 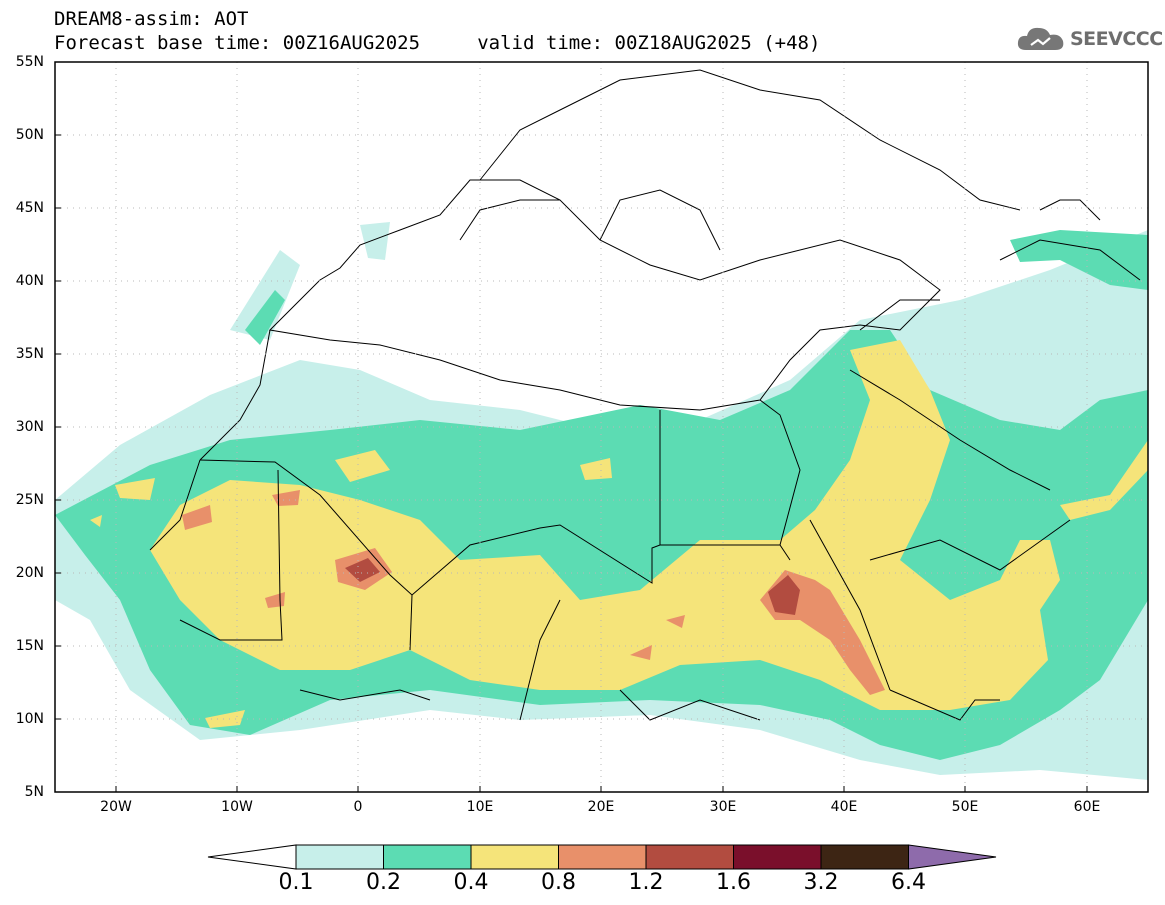 I want to click on seevccc-logo: SEEVCCC, so click(x=1089, y=39).